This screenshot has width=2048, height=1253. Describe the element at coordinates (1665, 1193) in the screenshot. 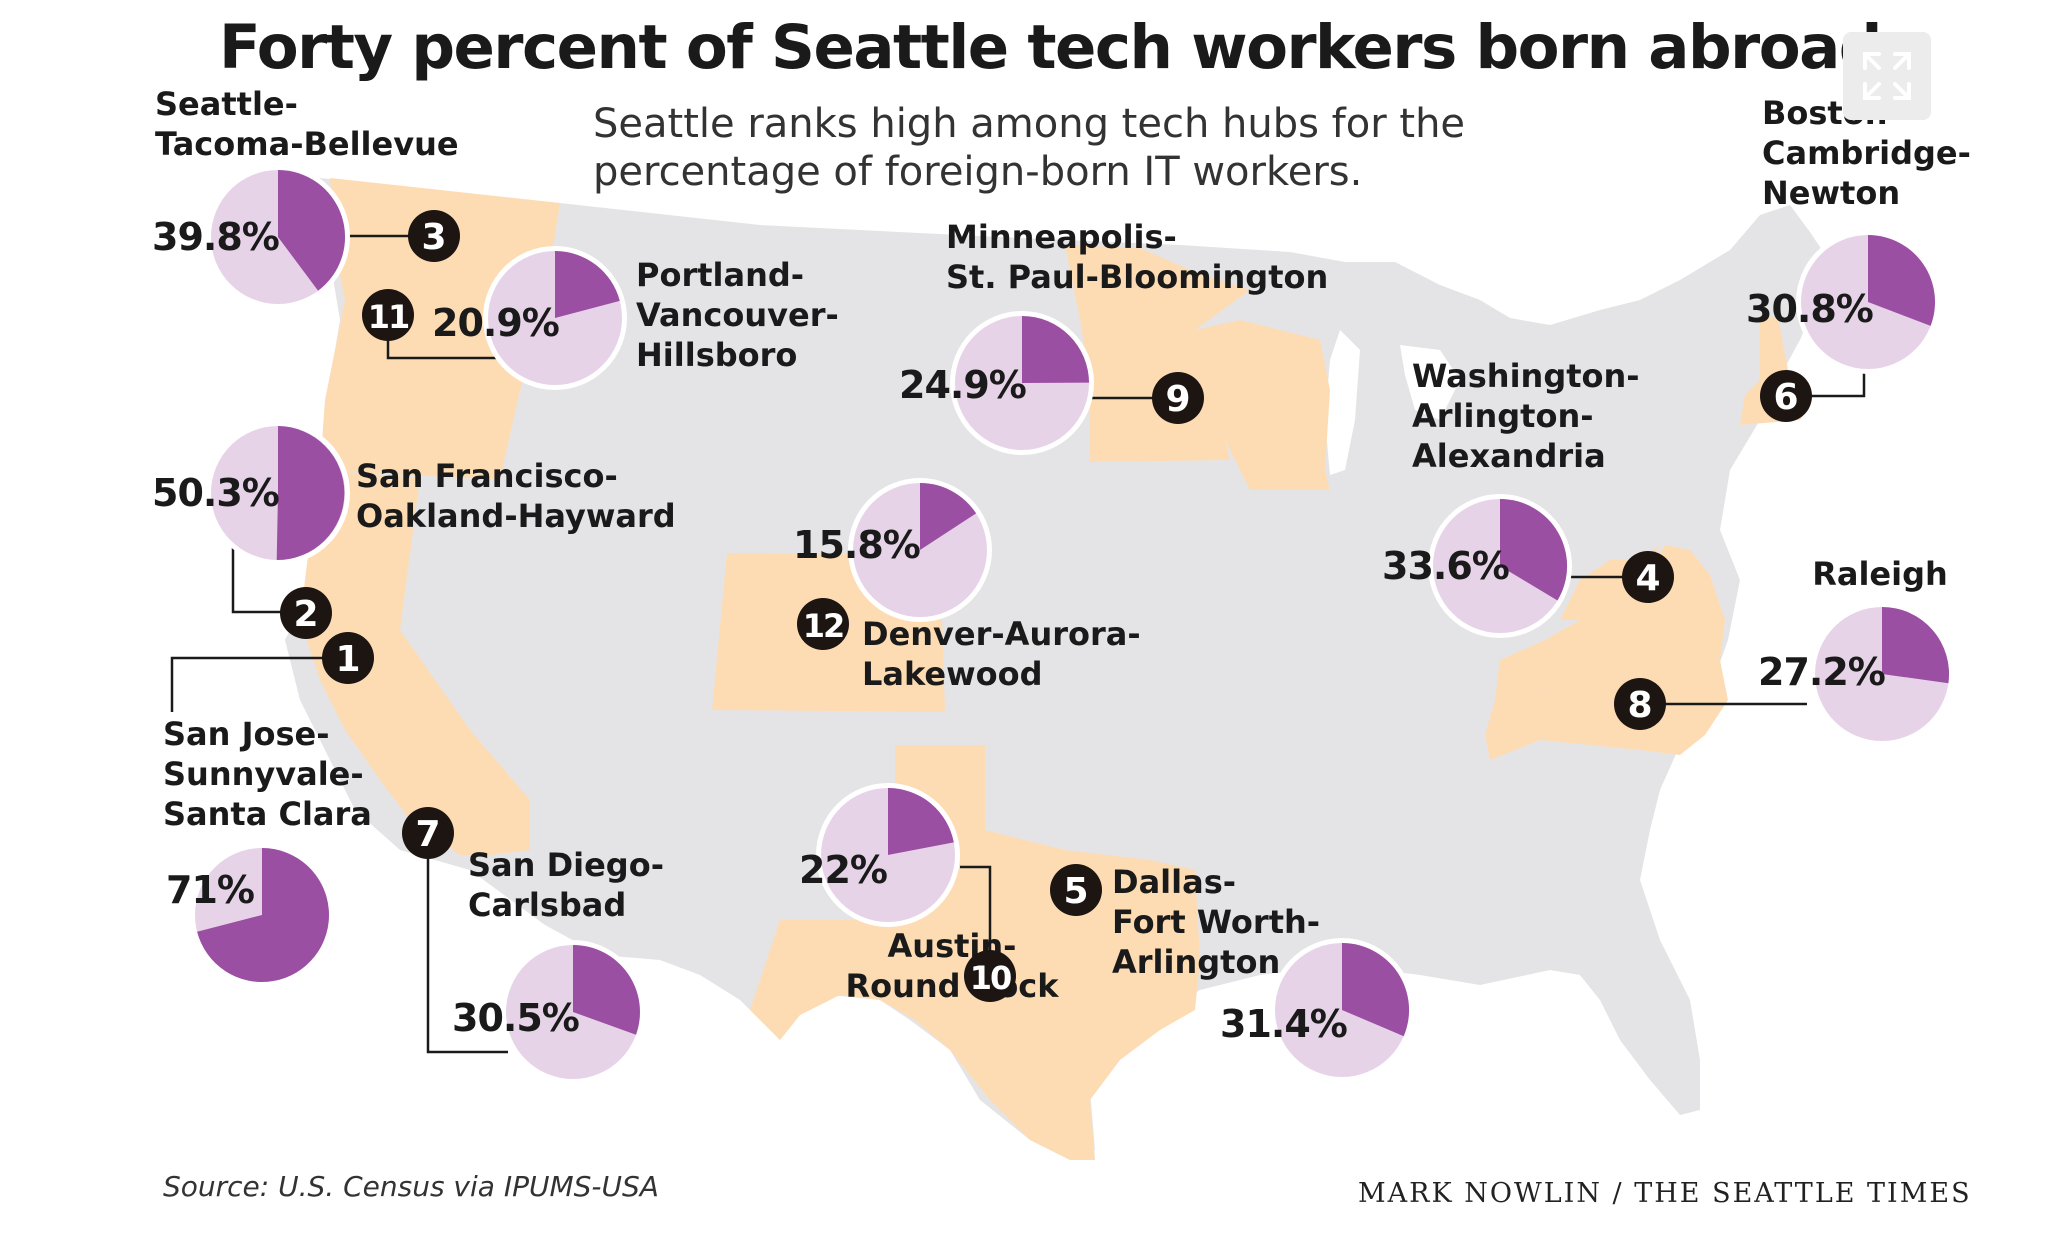

I see `credit-line: MARK NOWLIN / THE SEATTLE TIMES` at that location.